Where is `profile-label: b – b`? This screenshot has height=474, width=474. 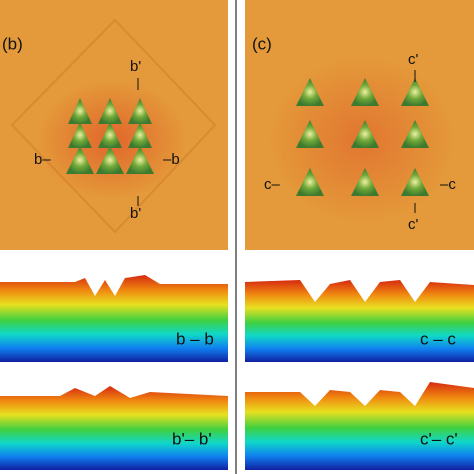
profile-label: b – b is located at coordinates (195, 338).